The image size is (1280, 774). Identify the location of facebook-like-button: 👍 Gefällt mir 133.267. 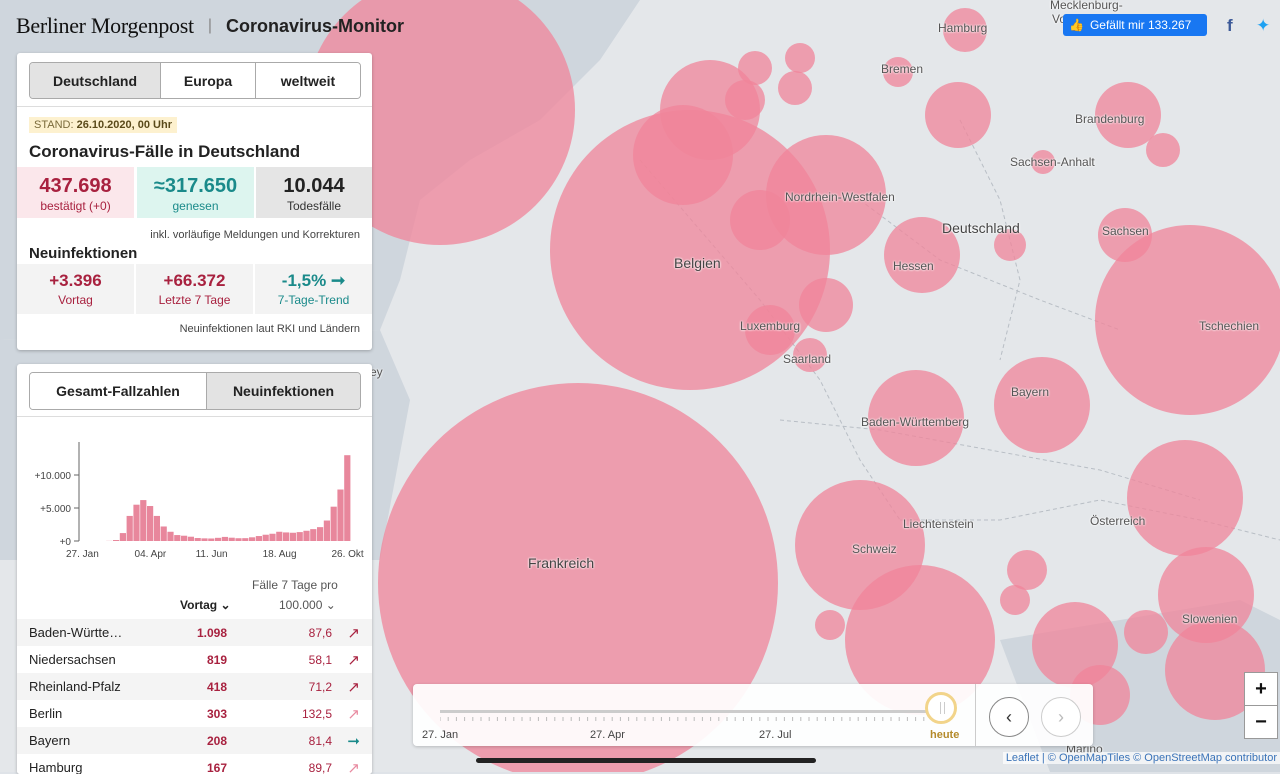
(1135, 25).